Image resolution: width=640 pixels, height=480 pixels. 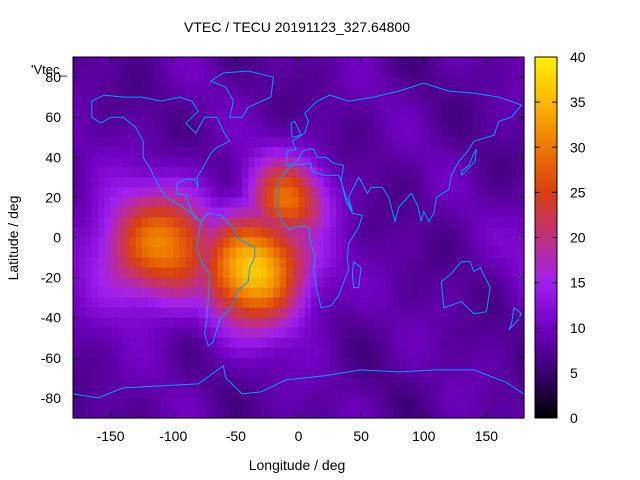 What do you see at coordinates (578, 57) in the screenshot?
I see `colorbar-tick-label: 40` at bounding box center [578, 57].